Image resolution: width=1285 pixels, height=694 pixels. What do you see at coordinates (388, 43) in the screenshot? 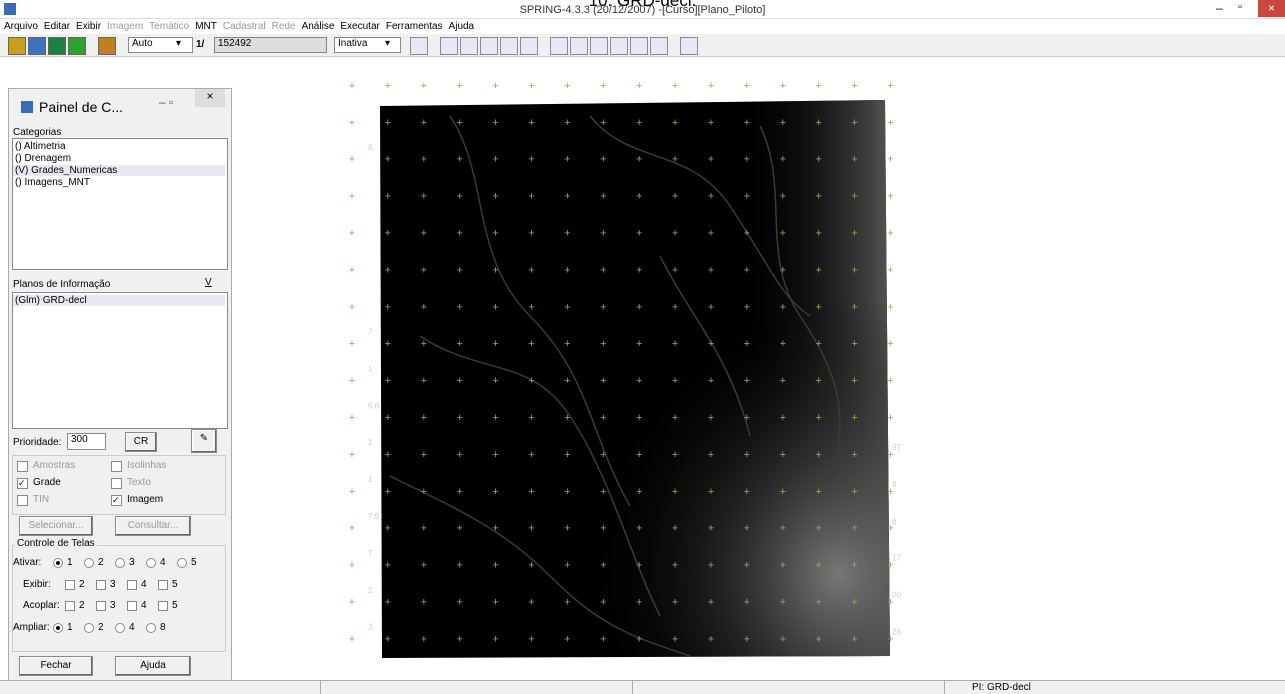
I see `state-arrow: ▾` at bounding box center [388, 43].